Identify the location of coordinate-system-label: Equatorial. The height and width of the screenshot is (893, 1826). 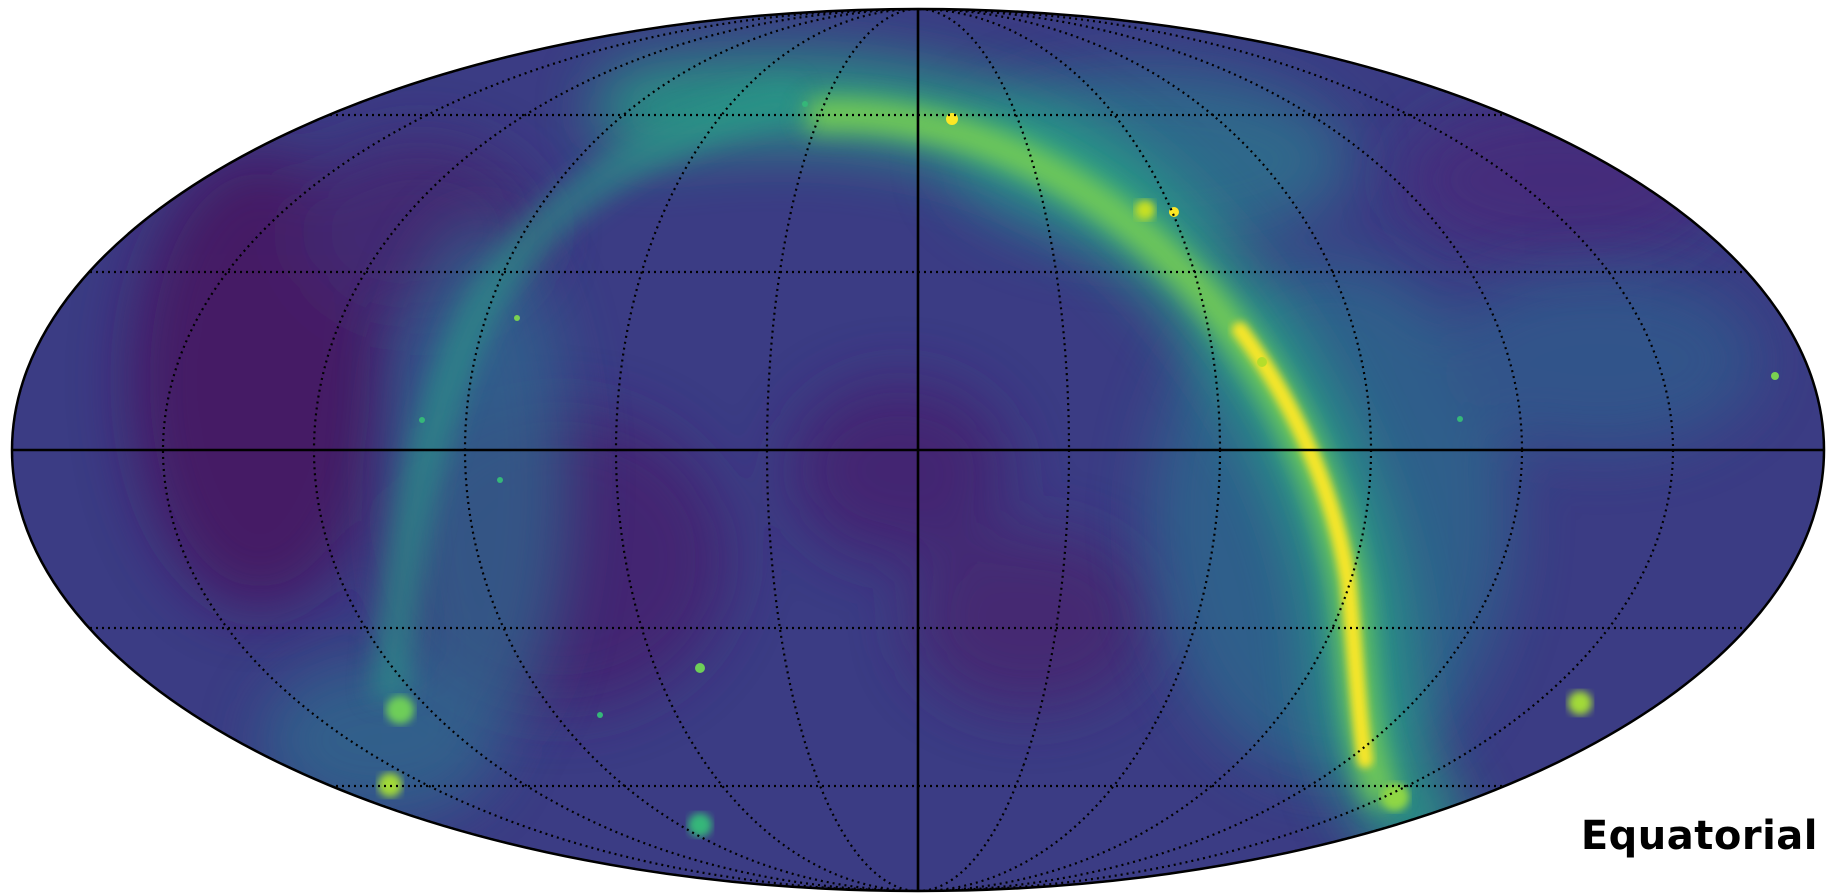
(1699, 836).